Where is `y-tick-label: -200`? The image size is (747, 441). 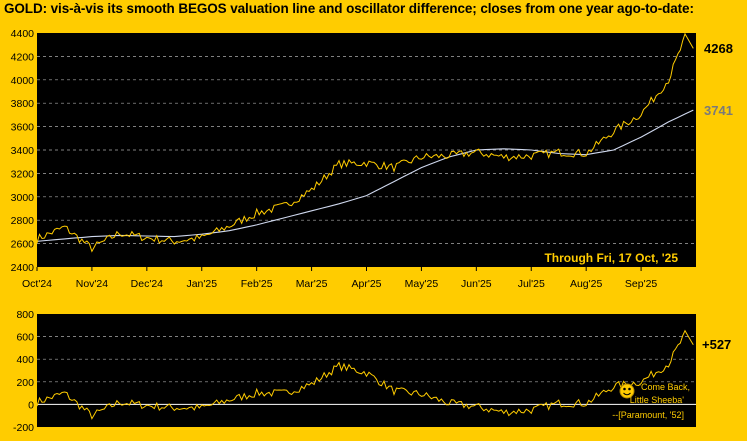
y-tick-label: -200 is located at coordinates (23, 428).